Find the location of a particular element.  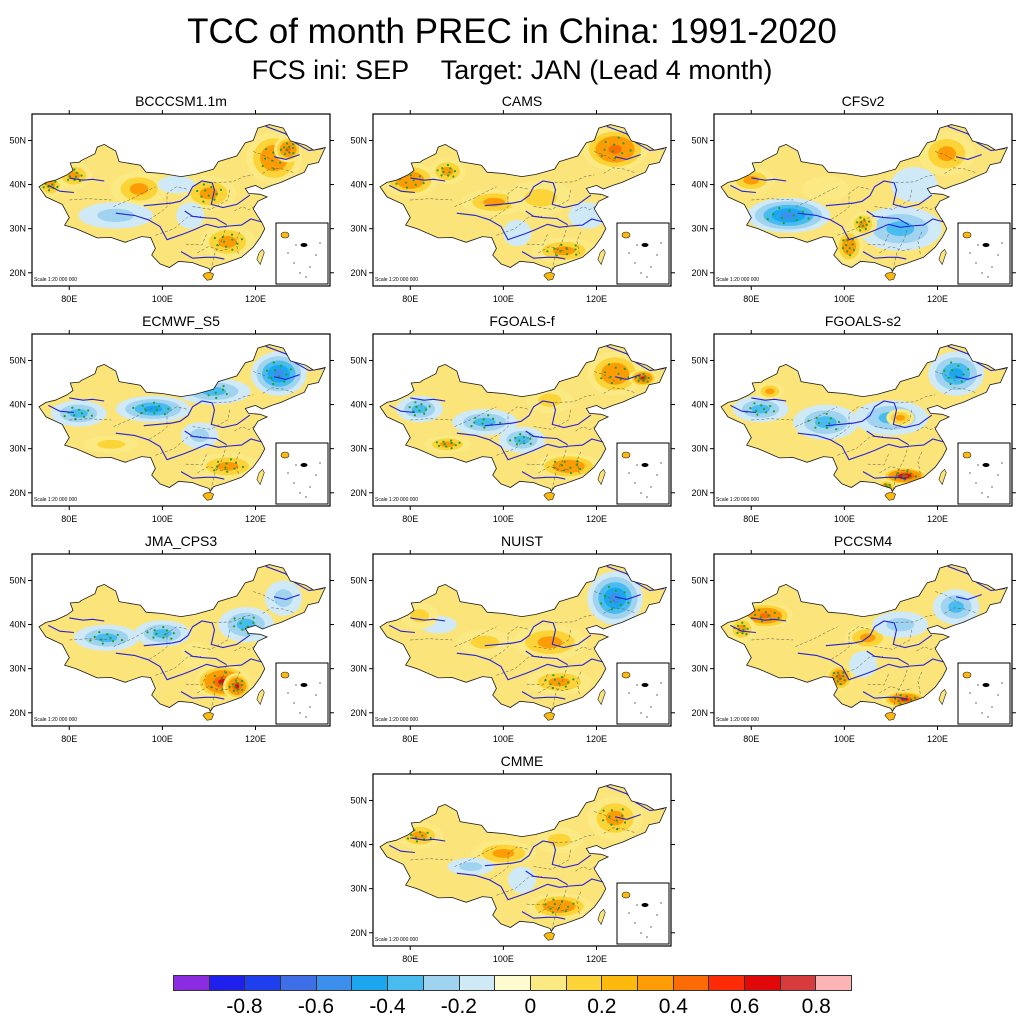

colorbar-cell is located at coordinates (370, 983).